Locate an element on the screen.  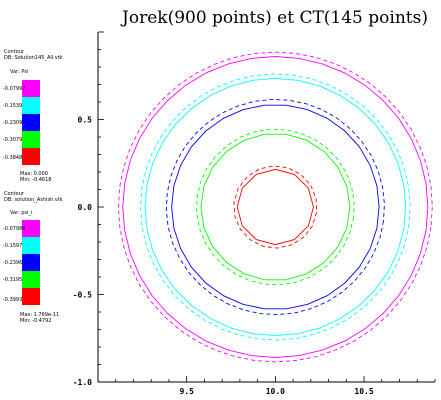
legend-2-header: Contour is located at coordinates (14, 194).